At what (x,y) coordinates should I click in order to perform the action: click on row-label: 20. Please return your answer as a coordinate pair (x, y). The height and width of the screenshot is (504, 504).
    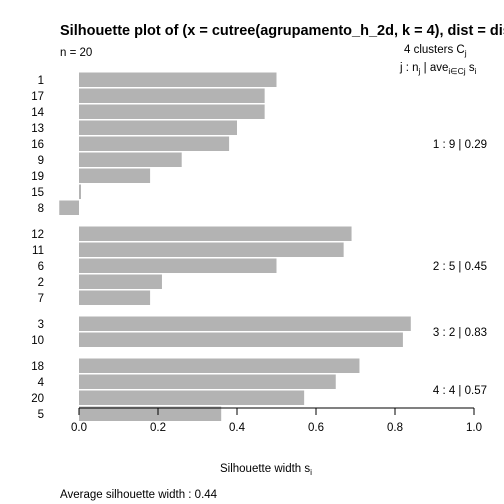
    Looking at the image, I should click on (37, 399).